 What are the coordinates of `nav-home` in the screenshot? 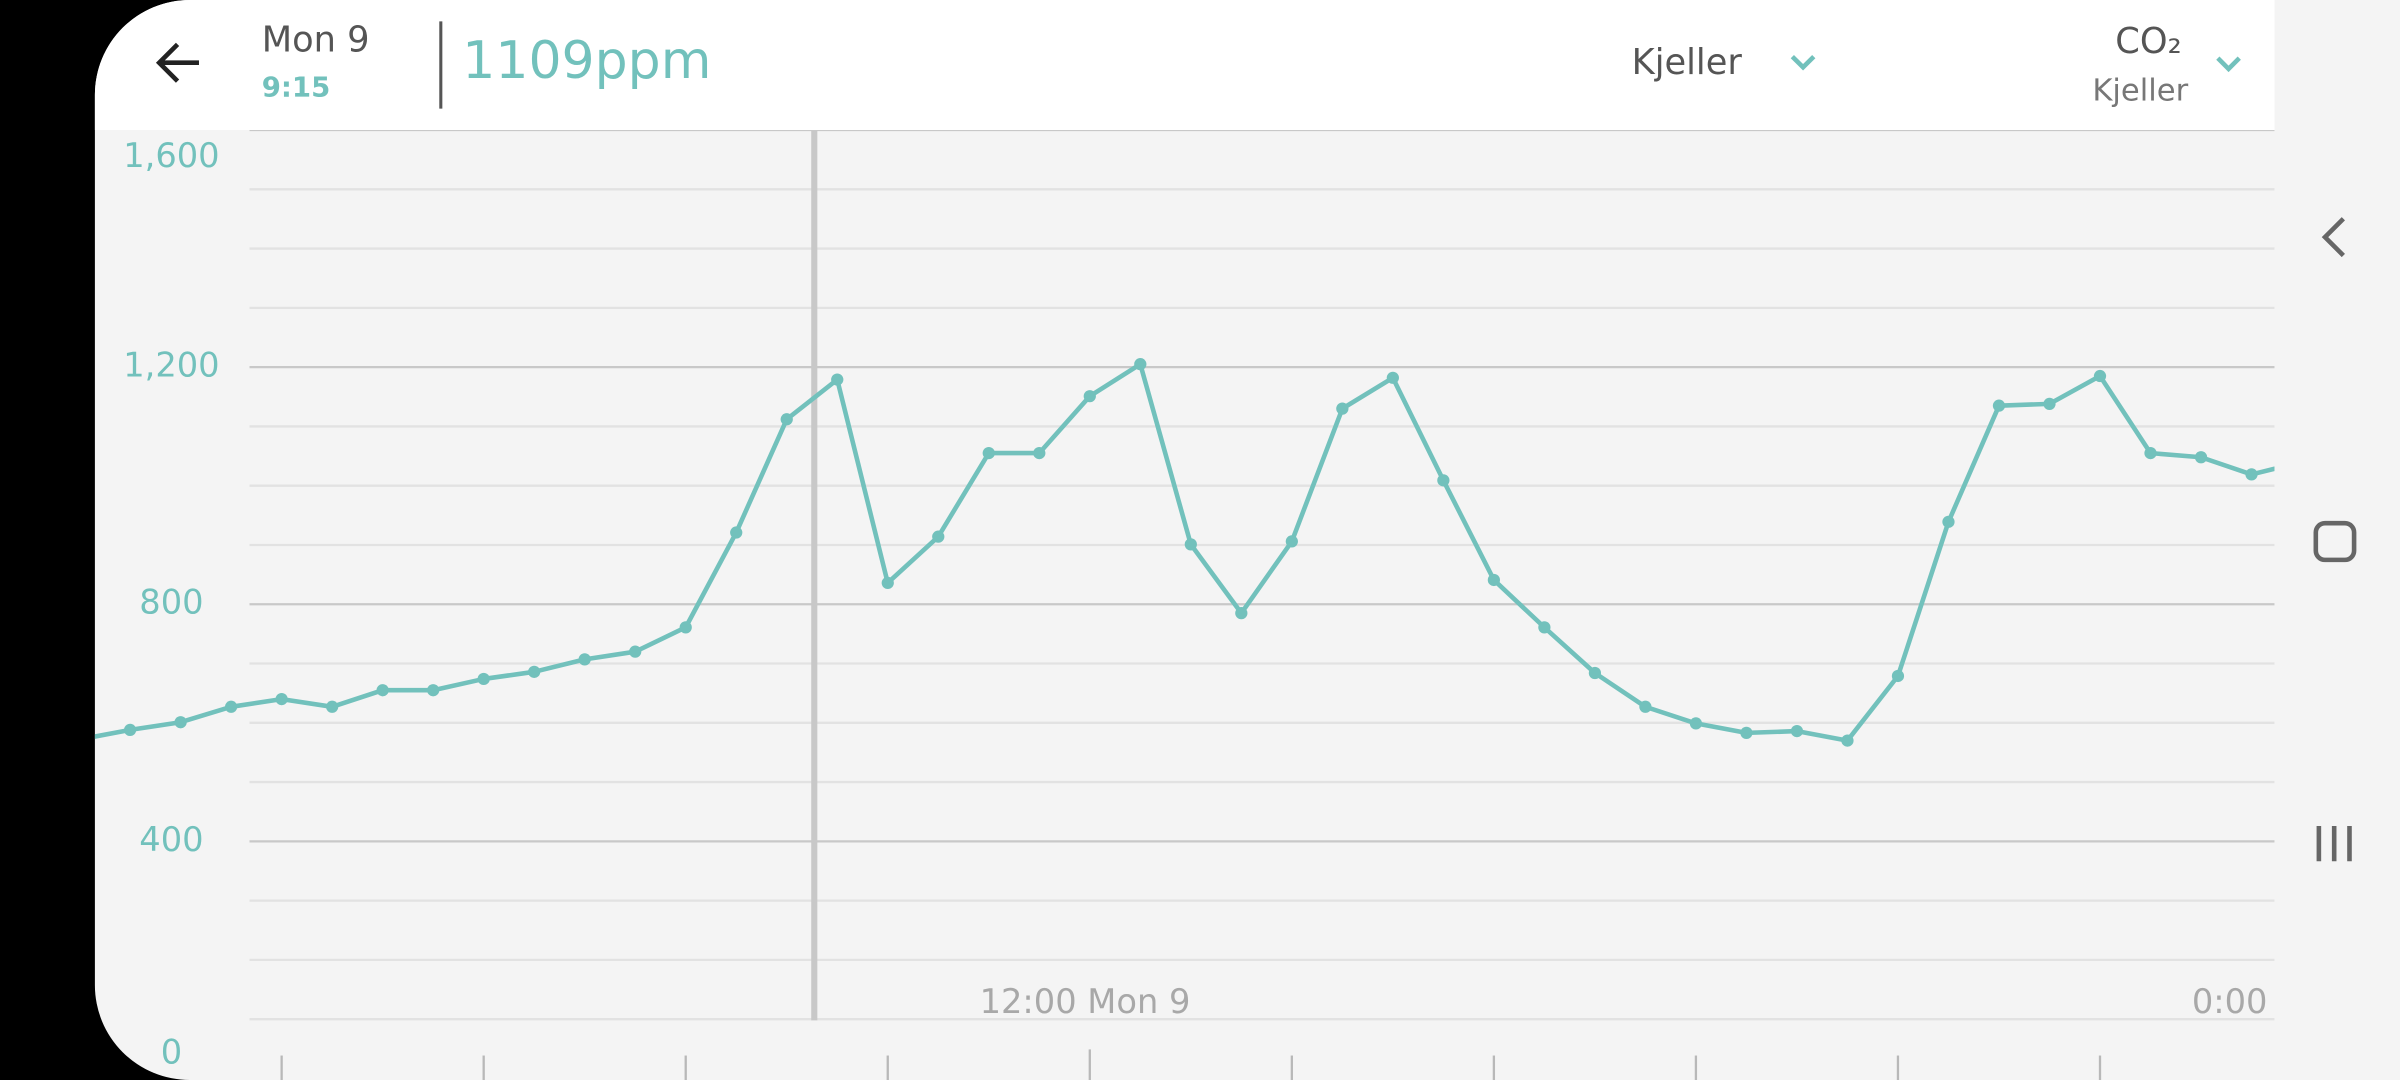 It's located at (2335, 541).